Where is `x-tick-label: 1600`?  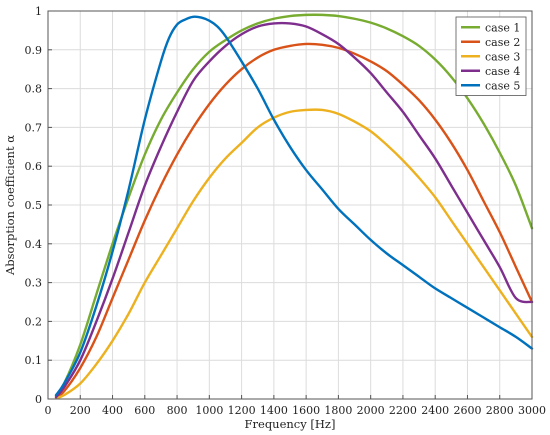 x-tick-label: 1600 is located at coordinates (306, 410).